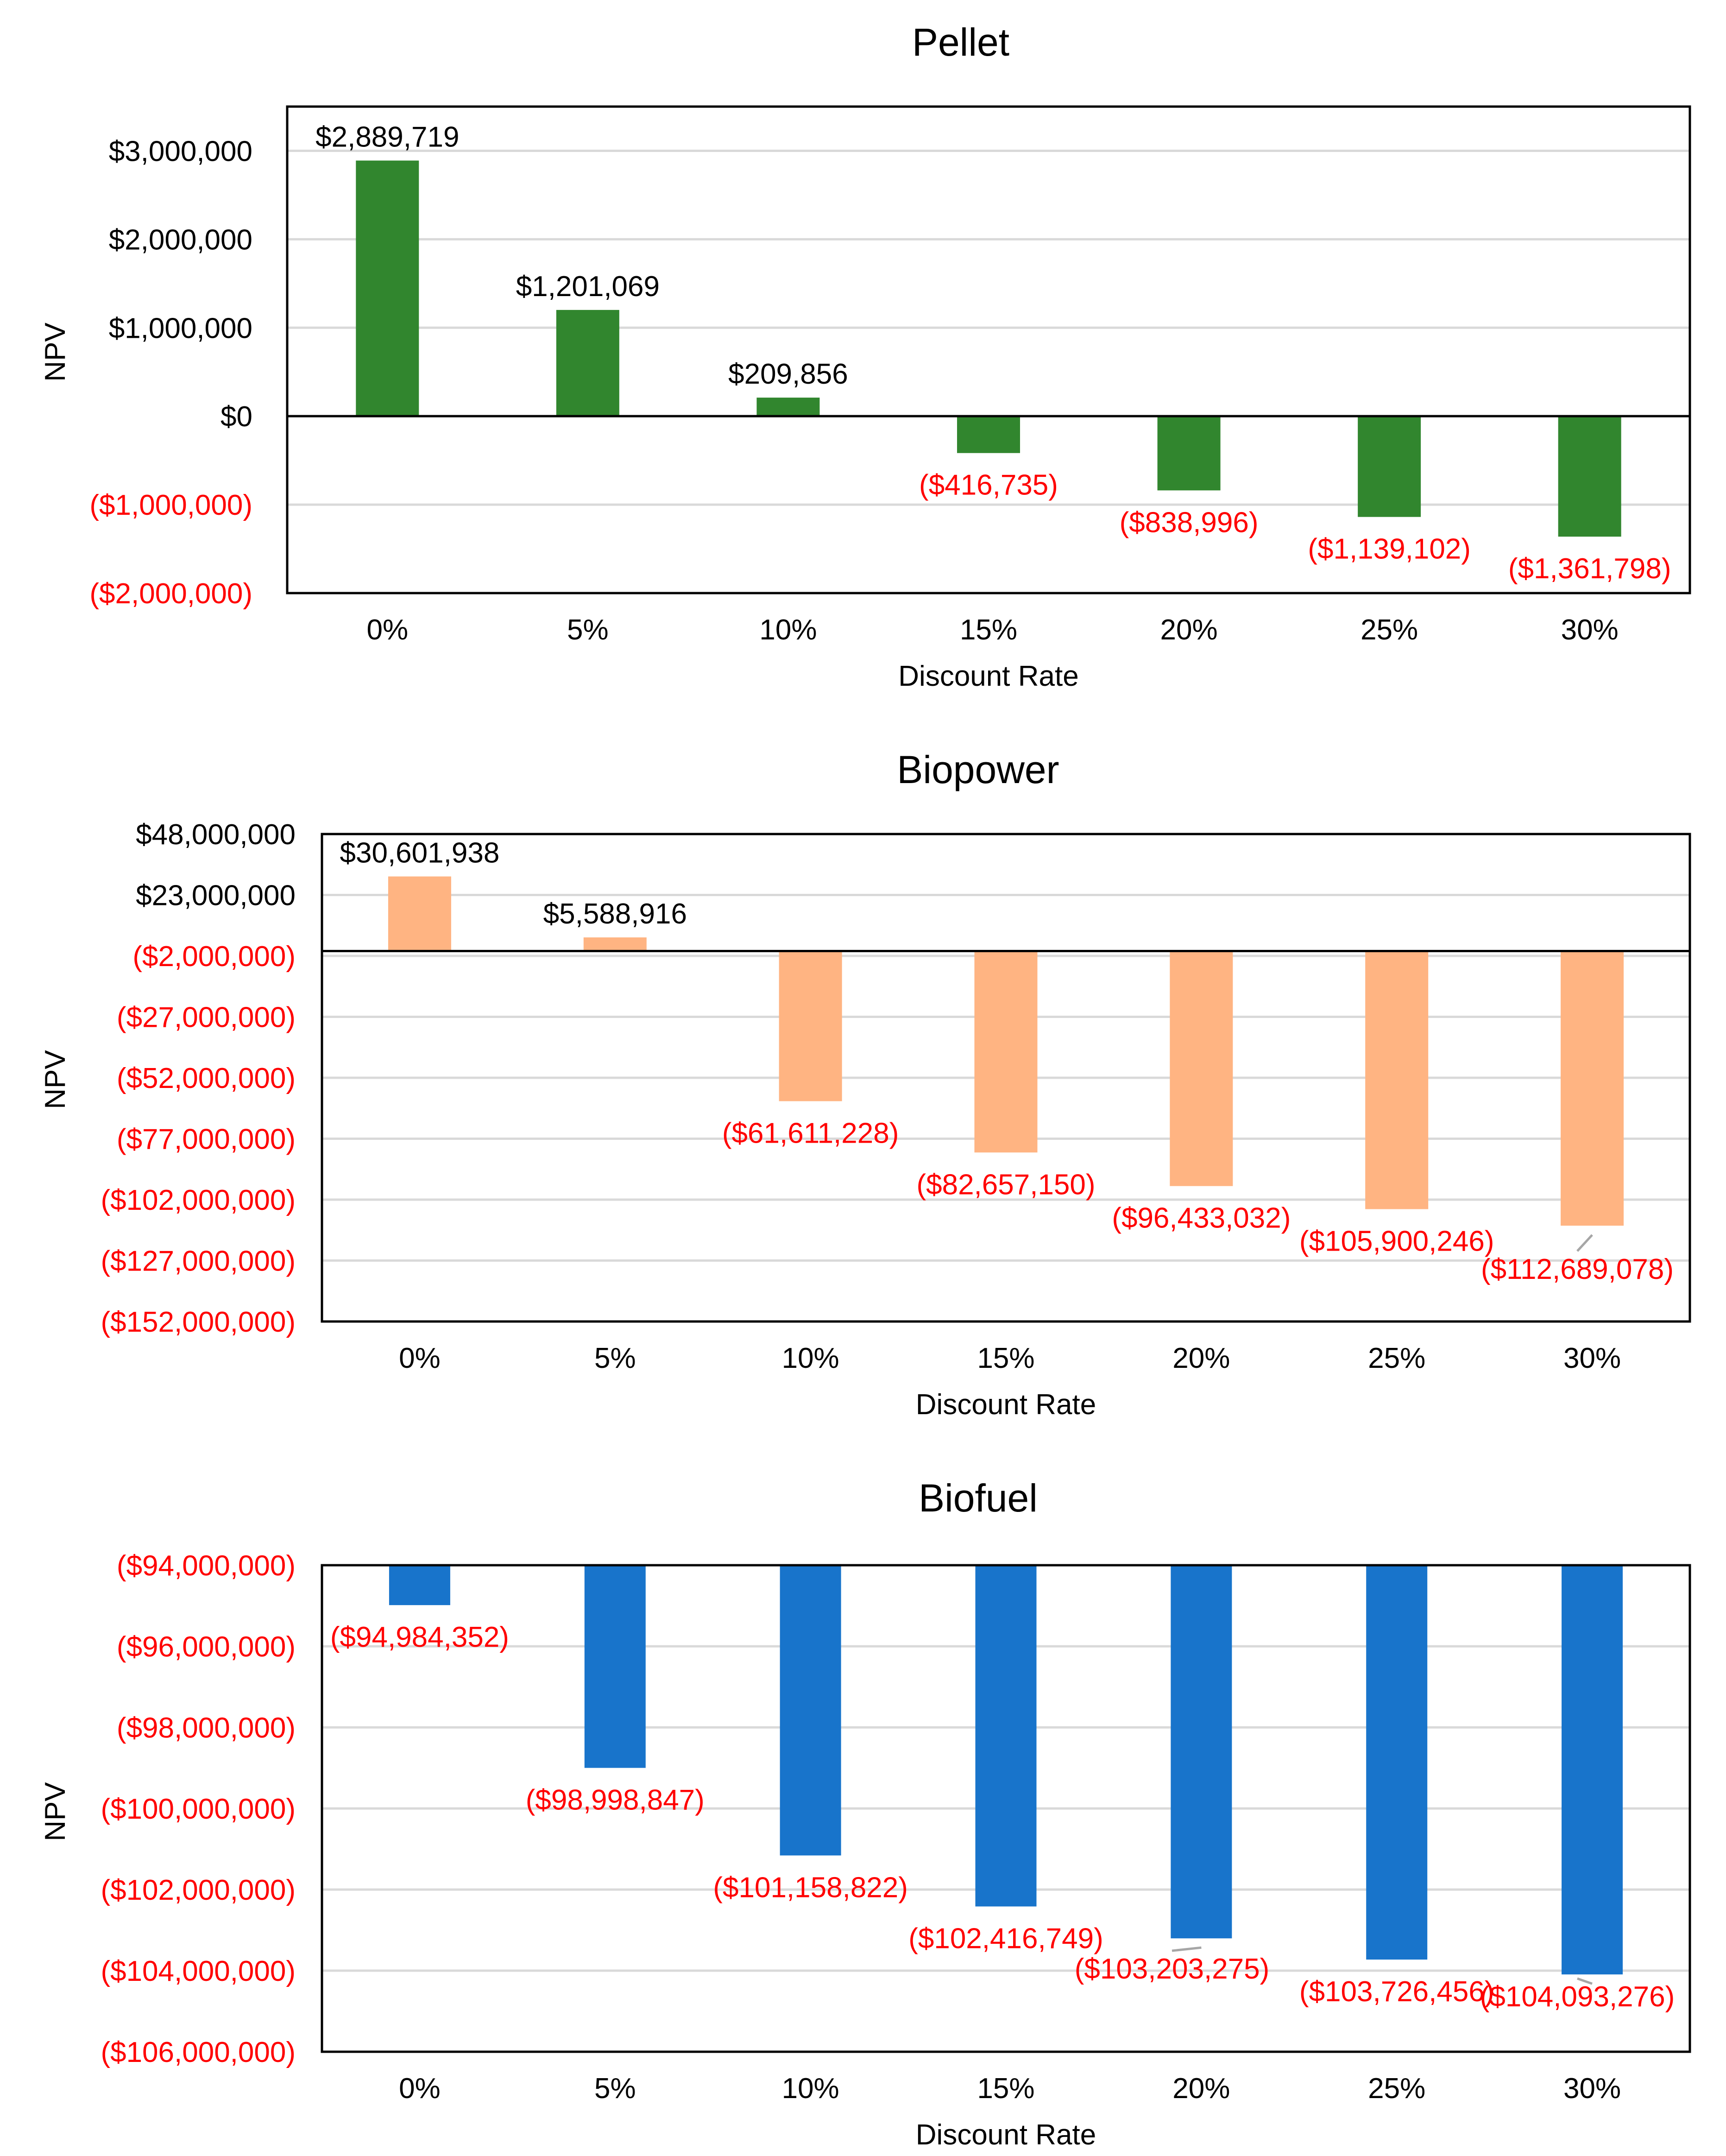  What do you see at coordinates (170, 505) in the screenshot?
I see `pellet-ytick-label: ($1,000,000)` at bounding box center [170, 505].